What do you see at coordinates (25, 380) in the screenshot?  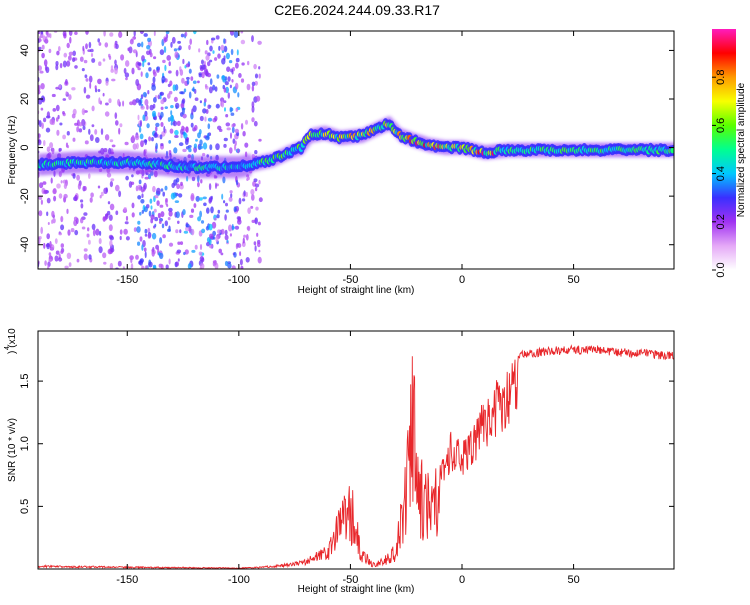 I see `snr-y-tick-label: 1.5` at bounding box center [25, 380].